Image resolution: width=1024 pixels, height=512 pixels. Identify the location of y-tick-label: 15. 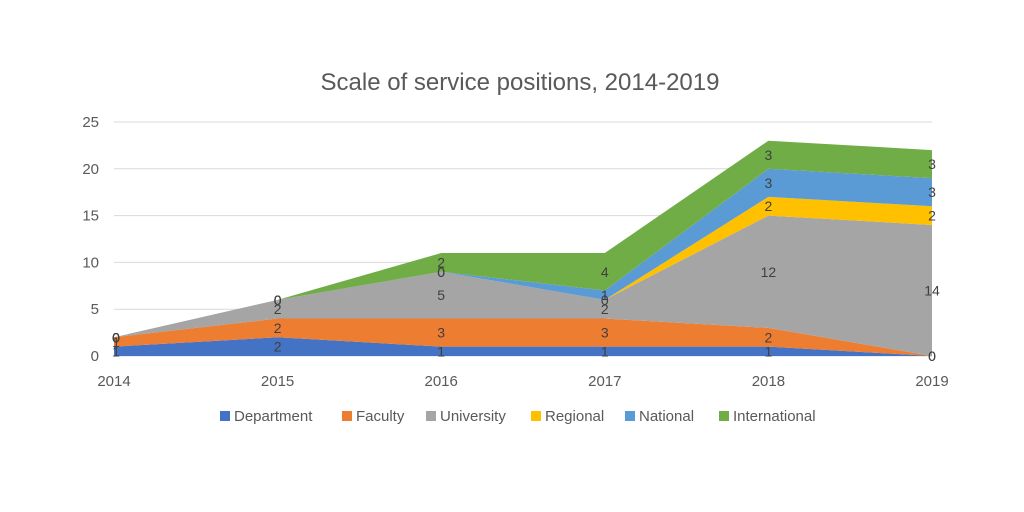
(90, 216).